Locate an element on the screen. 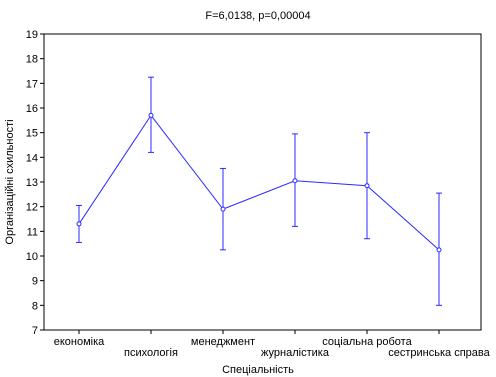 Image resolution: width=496 pixels, height=377 pixels. y-tick-label: 8 is located at coordinates (35, 306).